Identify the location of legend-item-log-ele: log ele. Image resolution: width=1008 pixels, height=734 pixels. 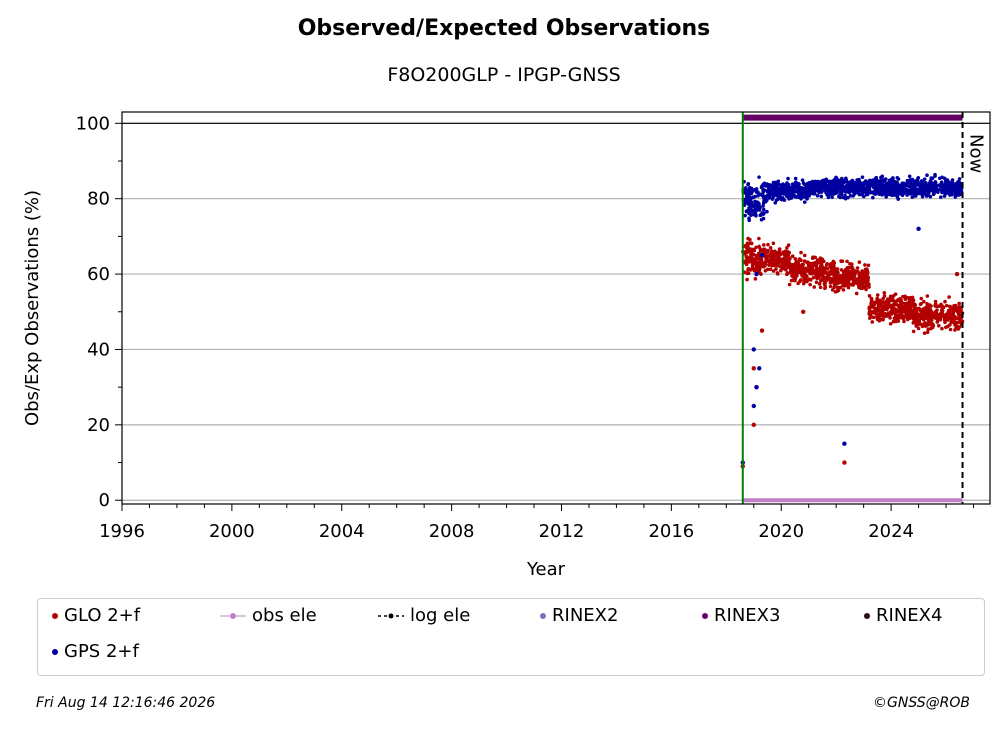
(424, 615).